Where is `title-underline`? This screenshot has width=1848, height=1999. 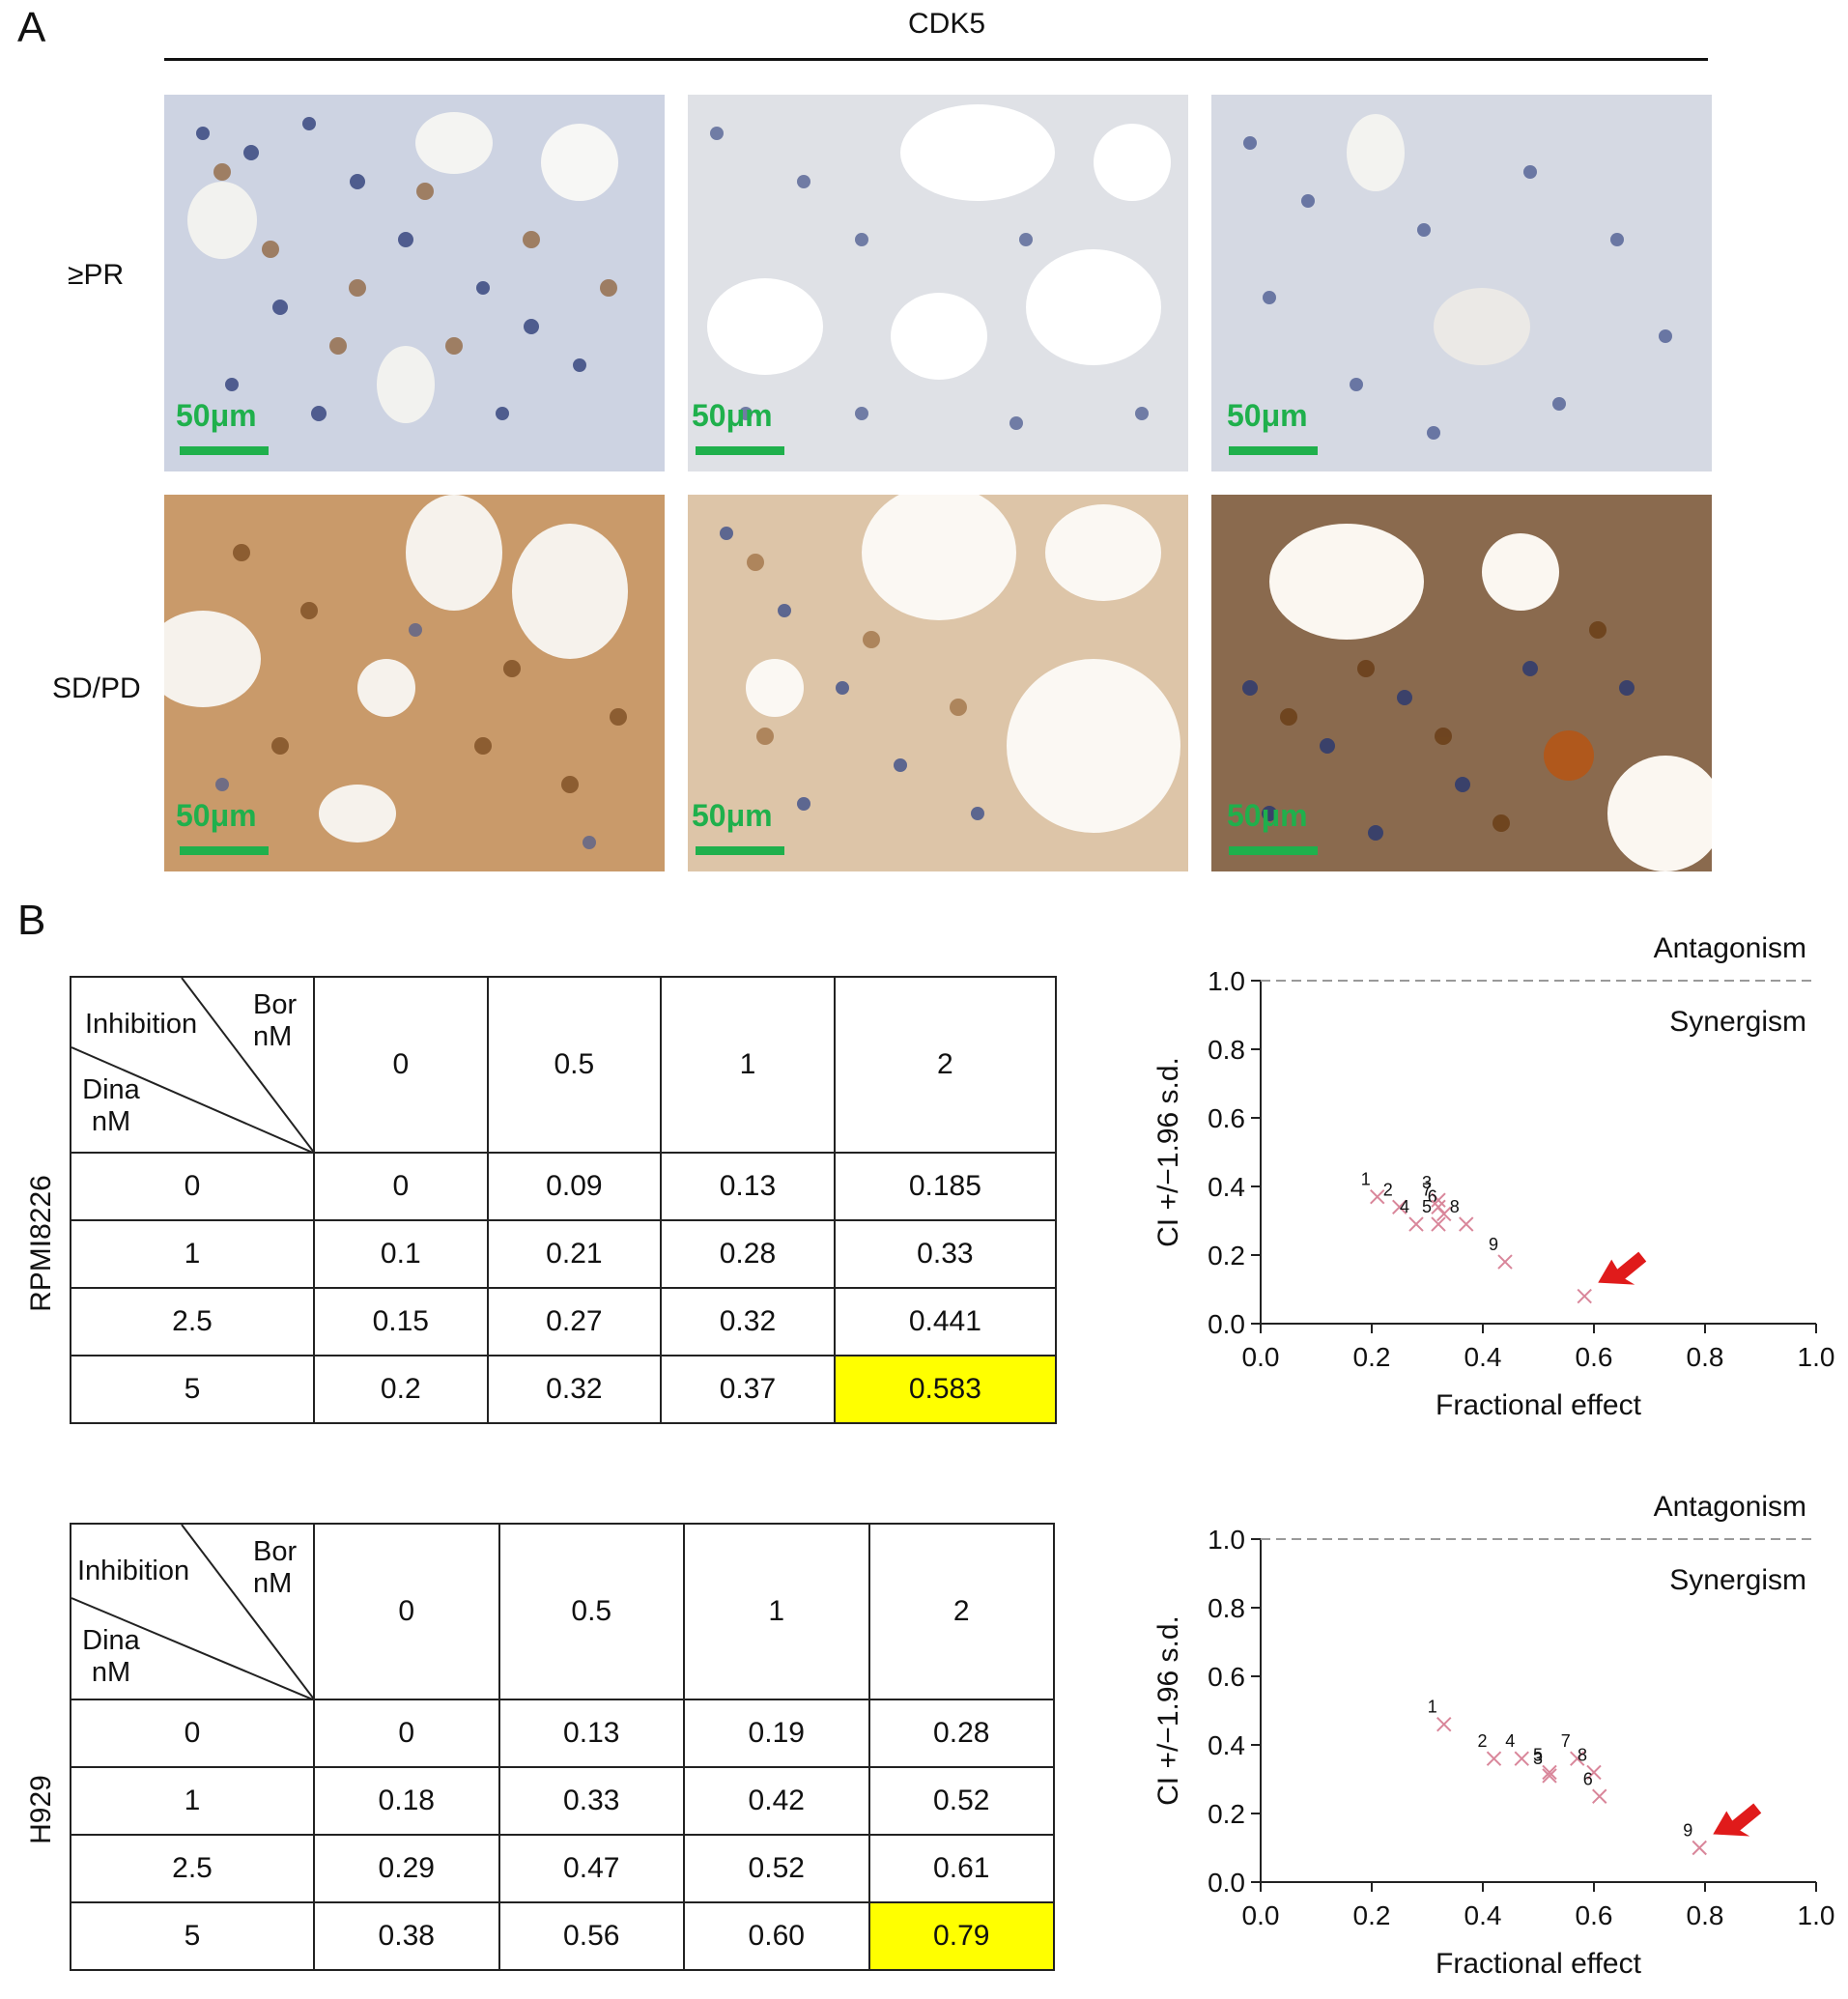 title-underline is located at coordinates (936, 59).